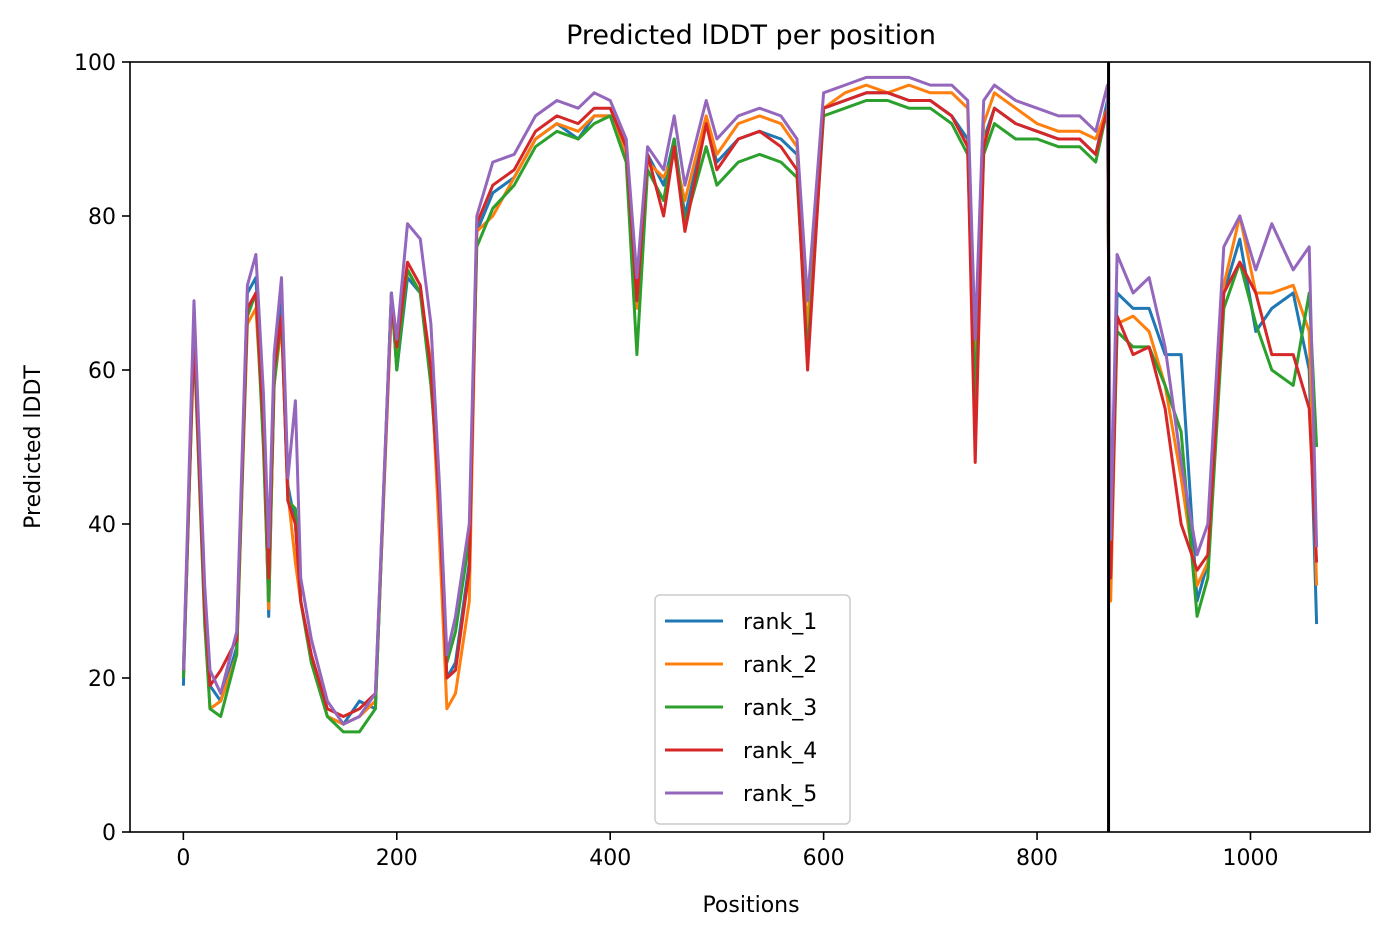 This screenshot has width=1391, height=939. What do you see at coordinates (824, 858) in the screenshot?
I see `x-tick-label: 600` at bounding box center [824, 858].